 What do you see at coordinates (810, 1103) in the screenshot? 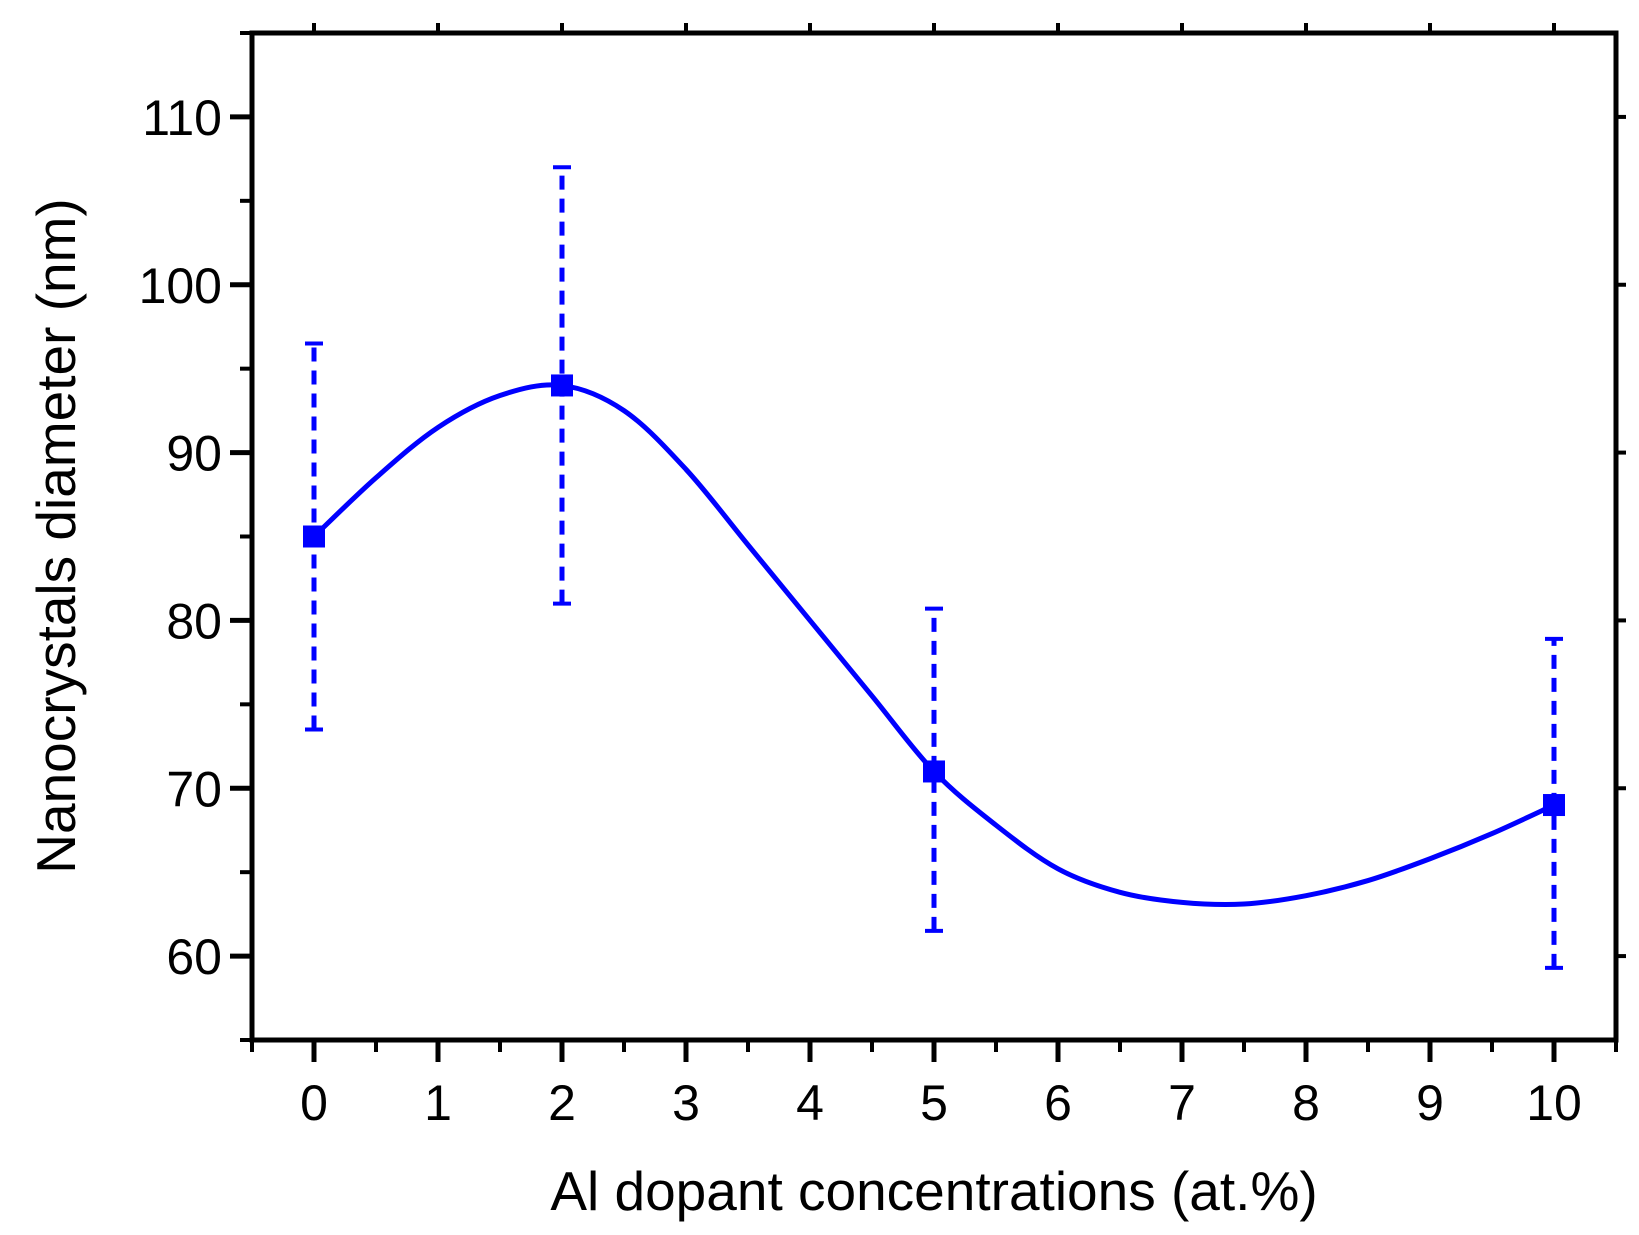
I see `x-tick-label: 4` at bounding box center [810, 1103].